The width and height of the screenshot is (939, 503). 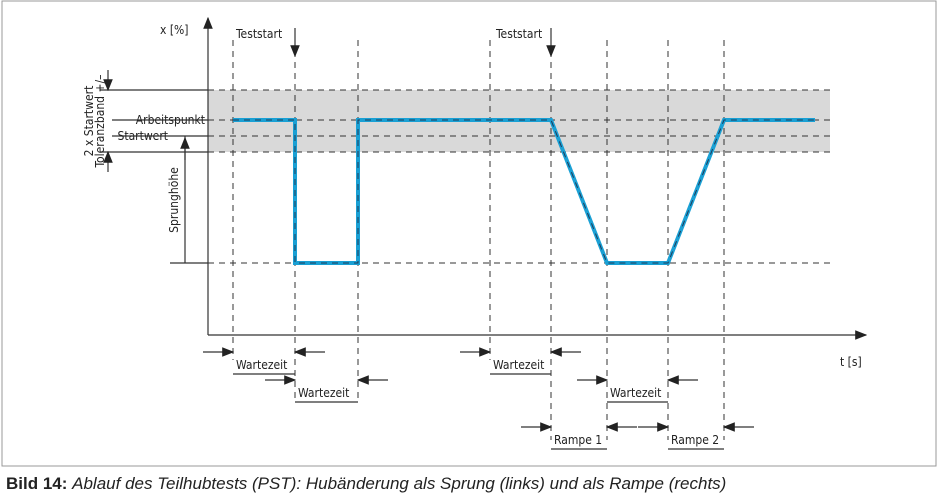 What do you see at coordinates (89, 121) in the screenshot?
I see `level-label: 2 x Startwert` at bounding box center [89, 121].